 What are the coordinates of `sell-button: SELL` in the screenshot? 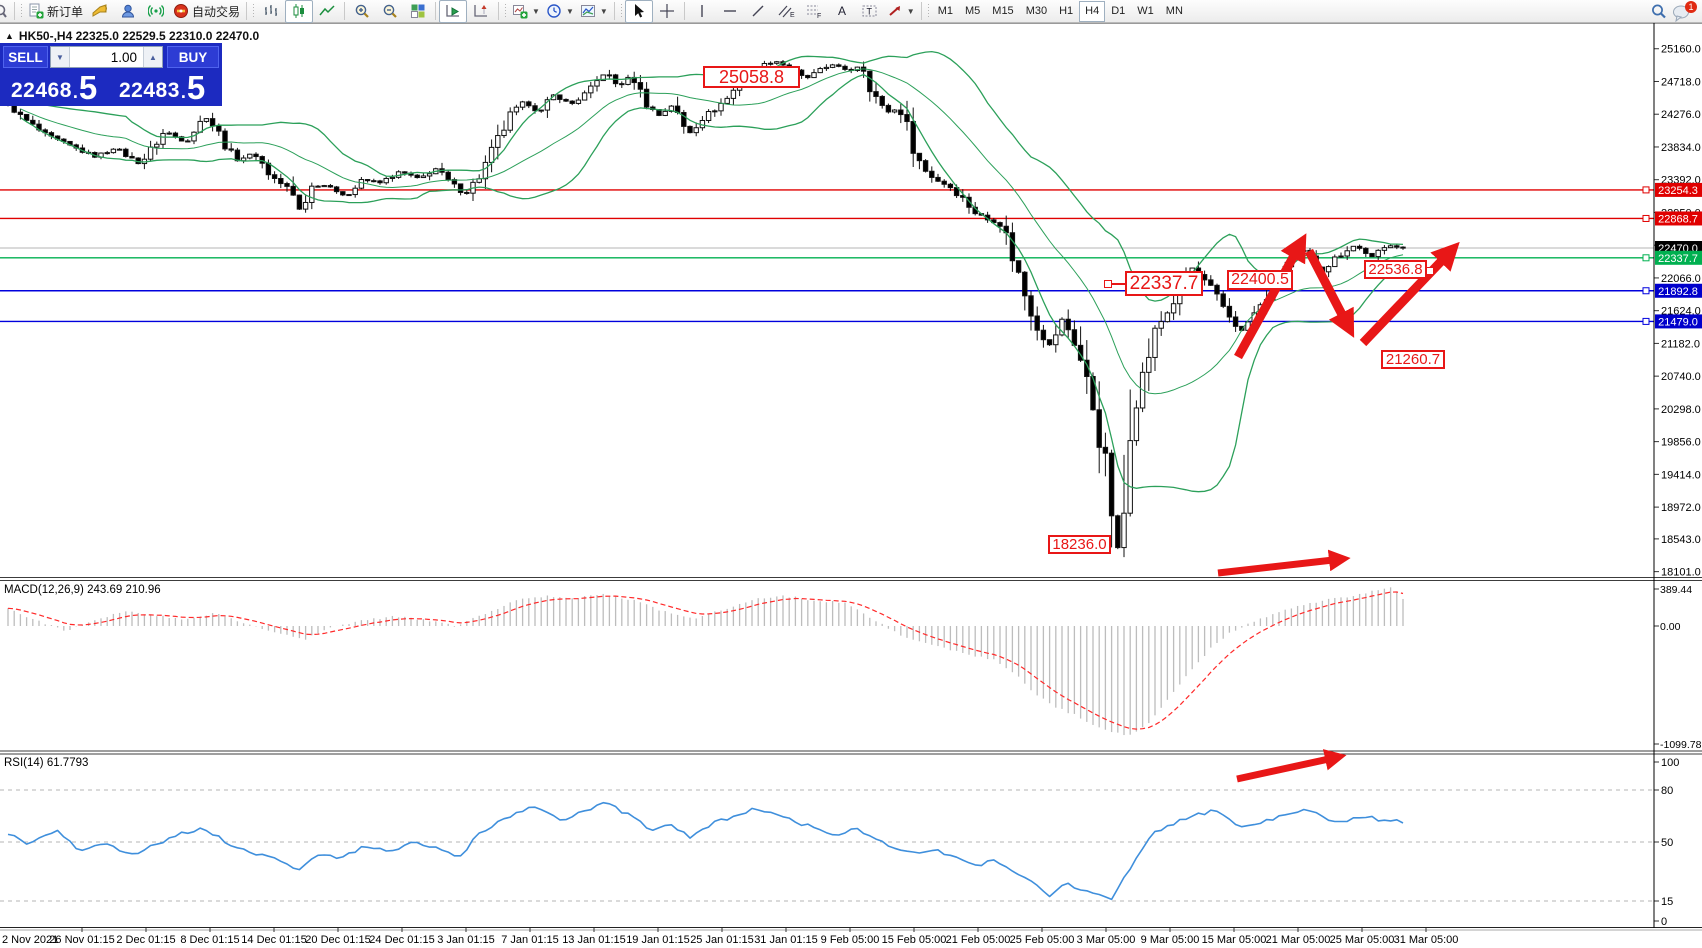 It's located at (25, 57).